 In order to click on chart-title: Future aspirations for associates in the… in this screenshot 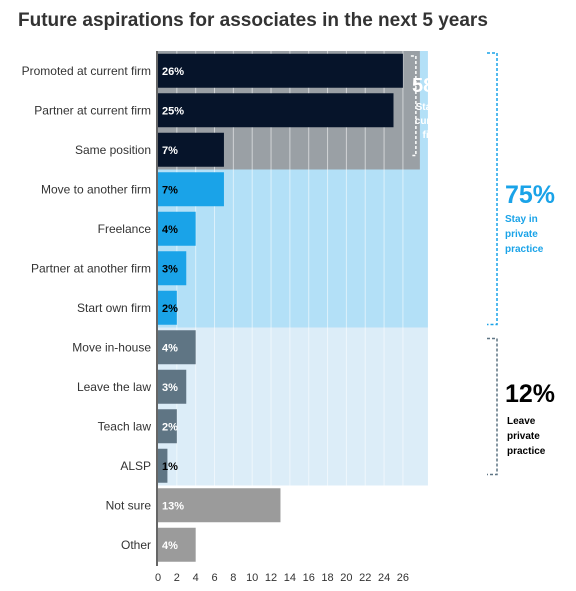, I will do `click(253, 20)`.